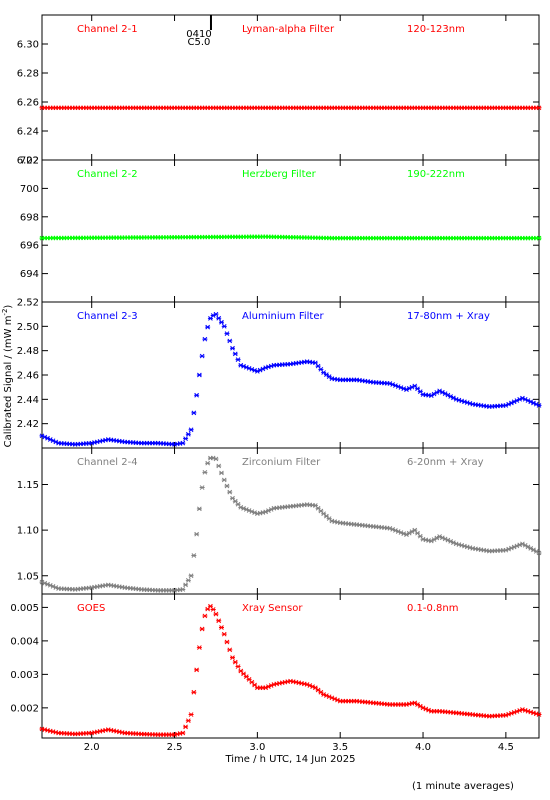 This screenshot has height=800, width=550. Describe the element at coordinates (28, 132) in the screenshot. I see `y-tick-label: 6.24` at that location.